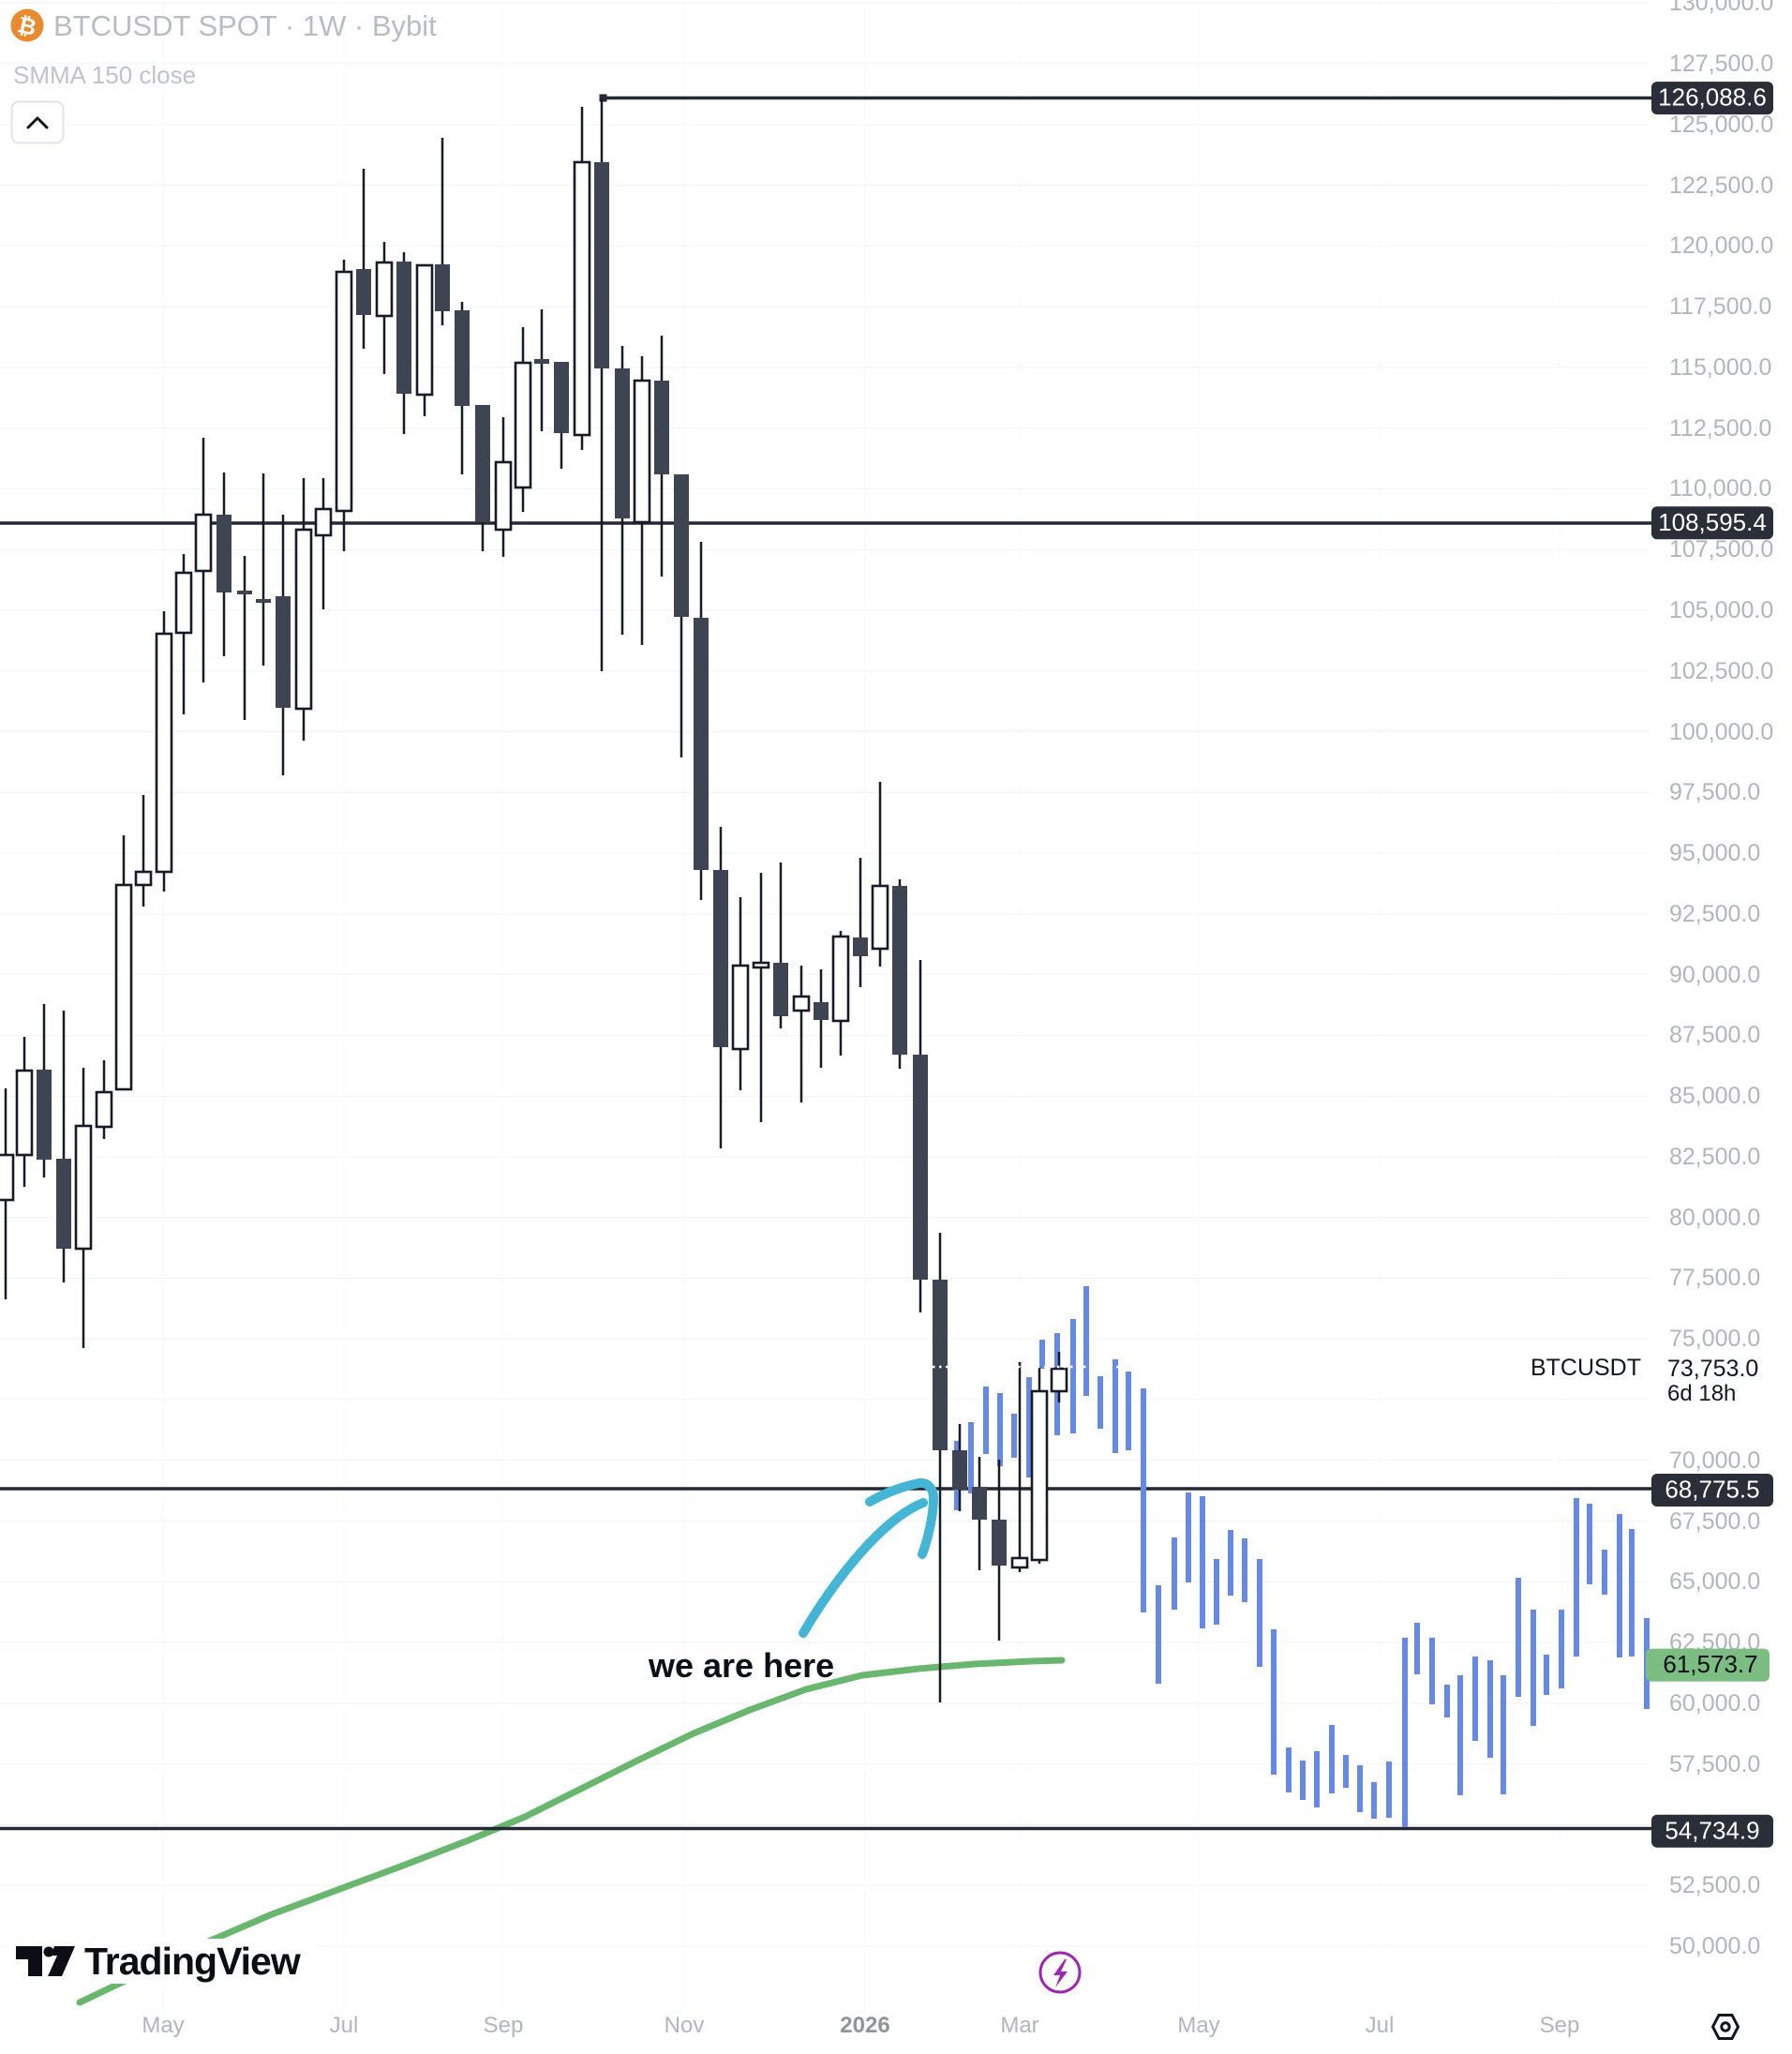 This screenshot has width=1792, height=2054. I want to click on svg-text: 102,500.0, so click(1721, 671).